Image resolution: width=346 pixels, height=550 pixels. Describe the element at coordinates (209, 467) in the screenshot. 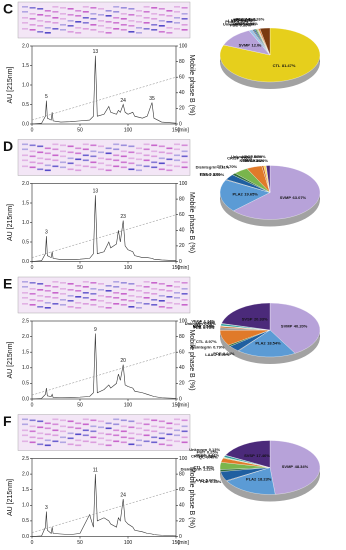

I see `slice-value: 4.30%` at that location.